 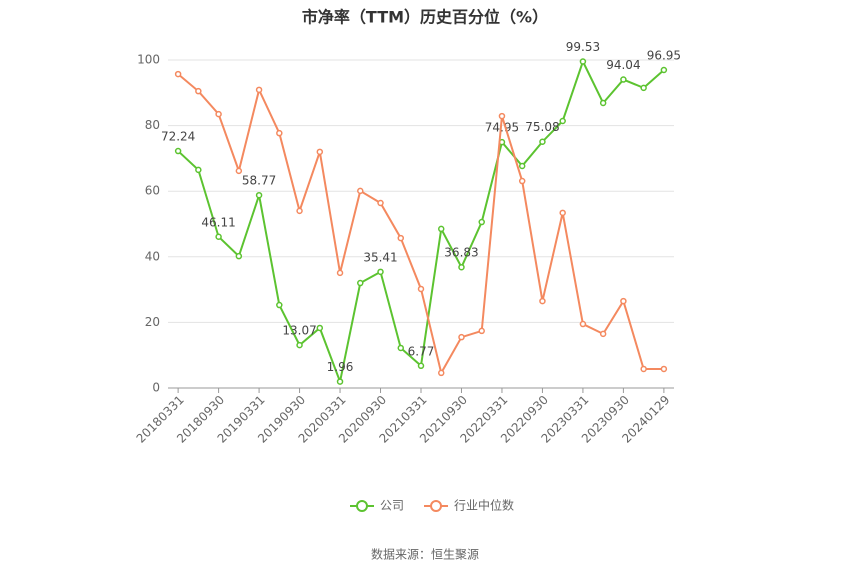 I want to click on data-label: 75.08, so click(x=542, y=127).